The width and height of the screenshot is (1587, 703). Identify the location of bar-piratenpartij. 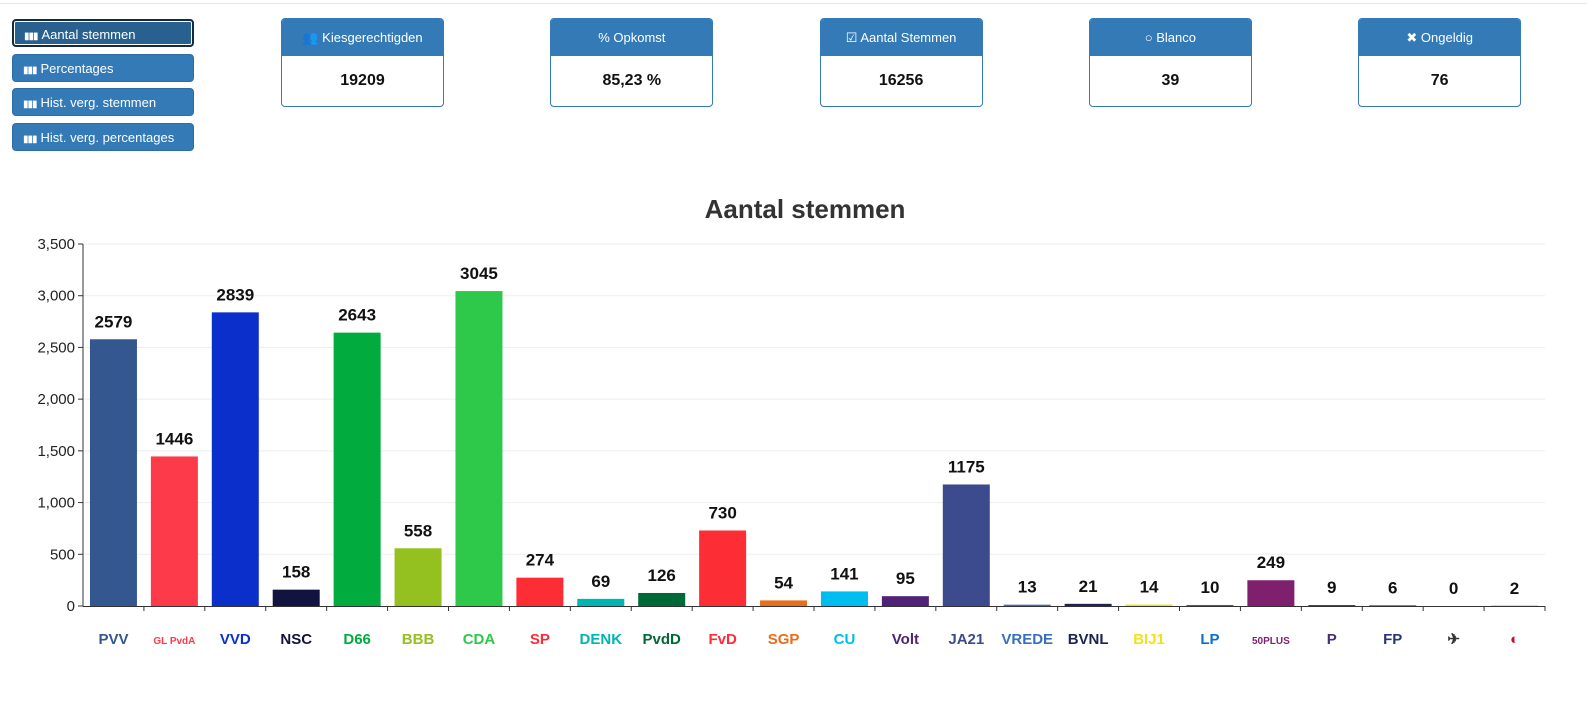
(1332, 605).